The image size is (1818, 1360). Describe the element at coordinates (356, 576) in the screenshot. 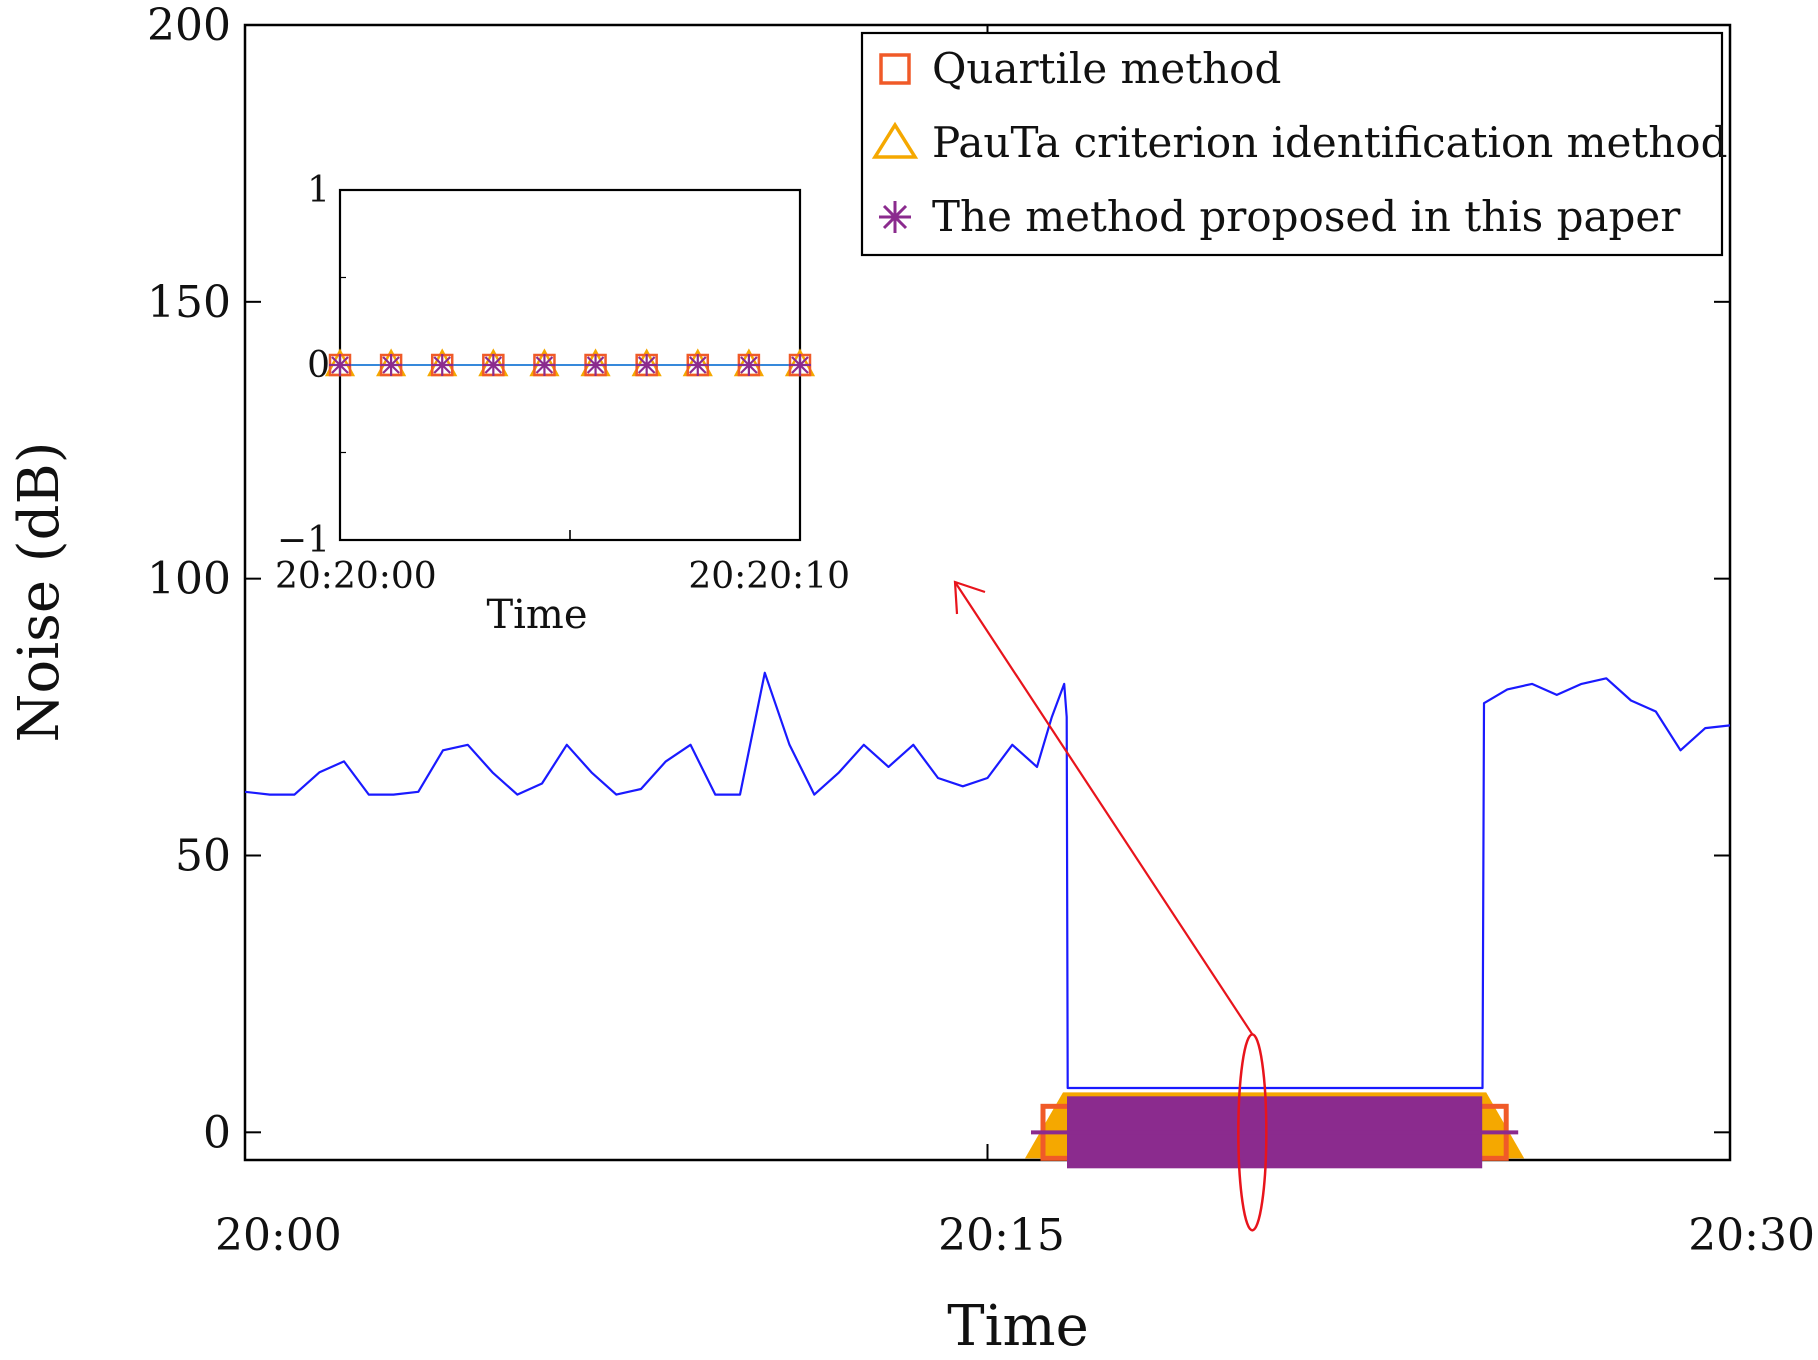

I see `inset-x-tick-label: 20:20:00` at that location.